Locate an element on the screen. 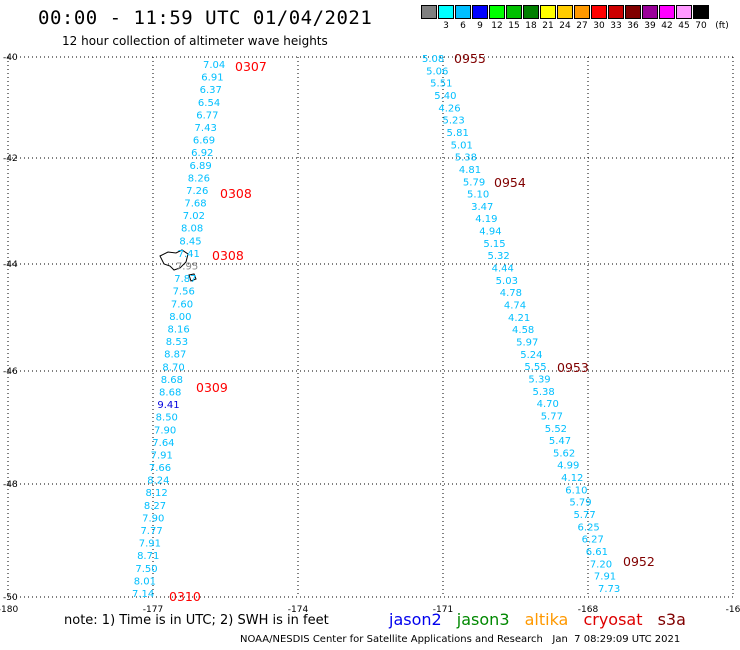  wave-height-west: 8.00 is located at coordinates (180, 317).